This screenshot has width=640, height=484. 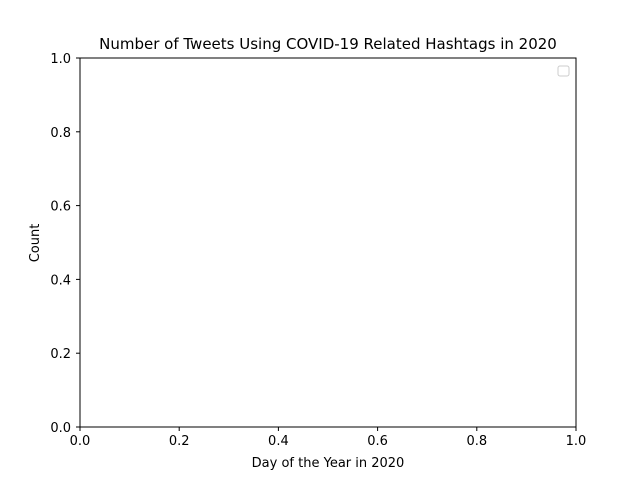 I want to click on x-axis-ticks: 0.0 0.2 0.4 0.6 0.8 1.0, so click(x=328, y=438).